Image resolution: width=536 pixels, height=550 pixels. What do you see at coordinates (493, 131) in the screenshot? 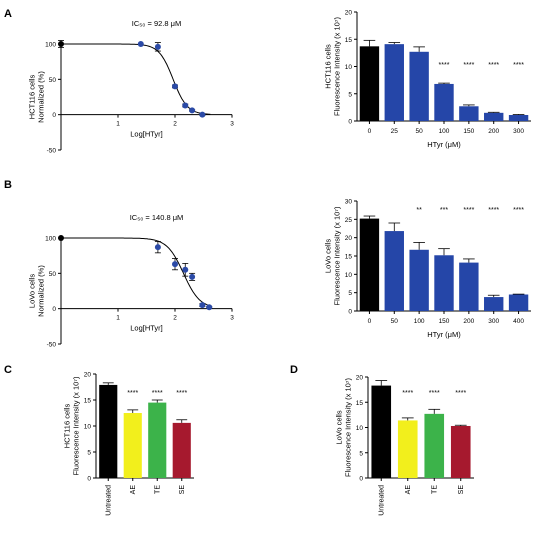
I see `x-tick-label: 200` at bounding box center [493, 131].